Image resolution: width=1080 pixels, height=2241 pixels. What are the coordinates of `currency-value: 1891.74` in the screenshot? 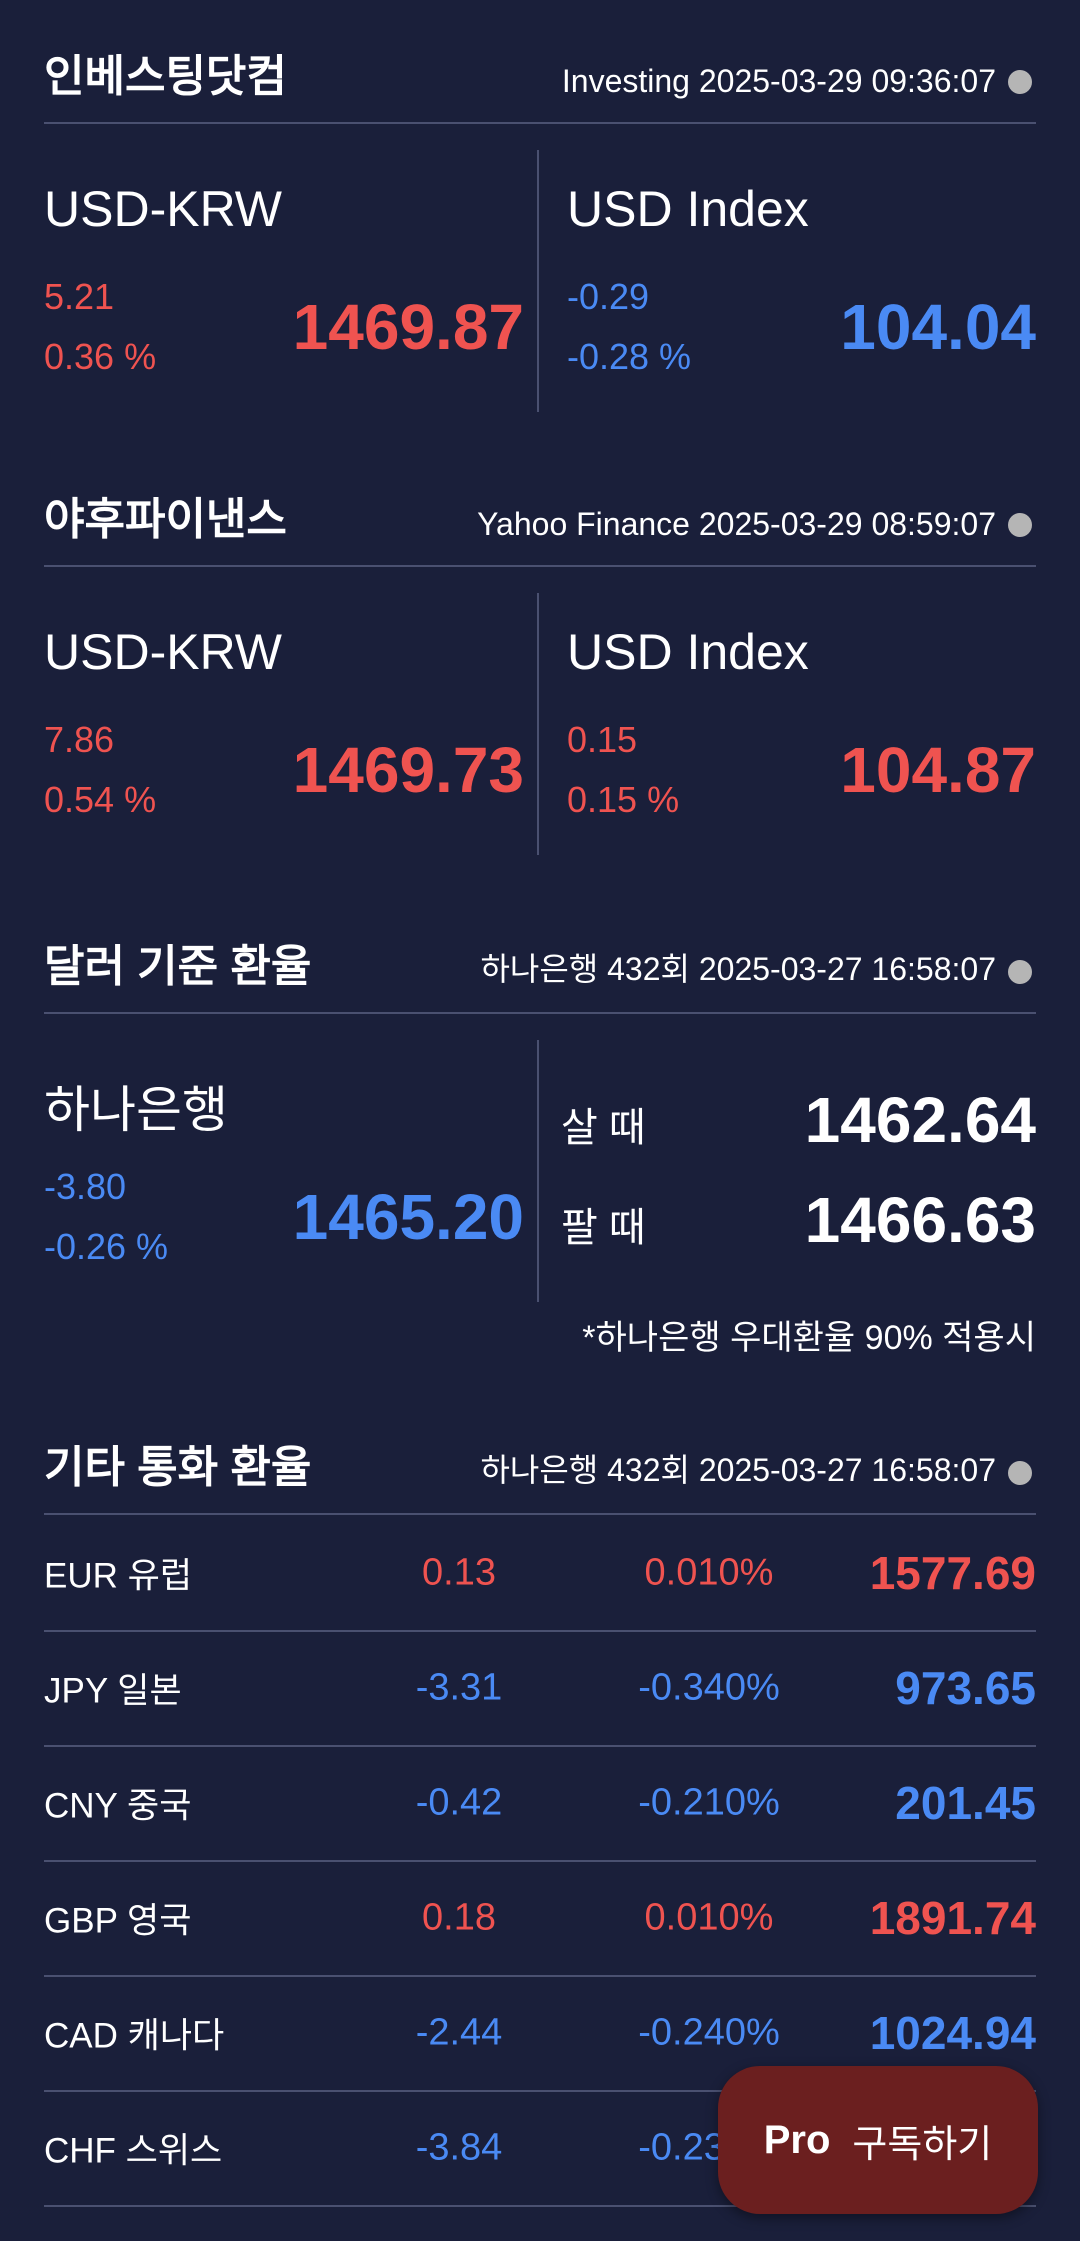 It's located at (952, 1917).